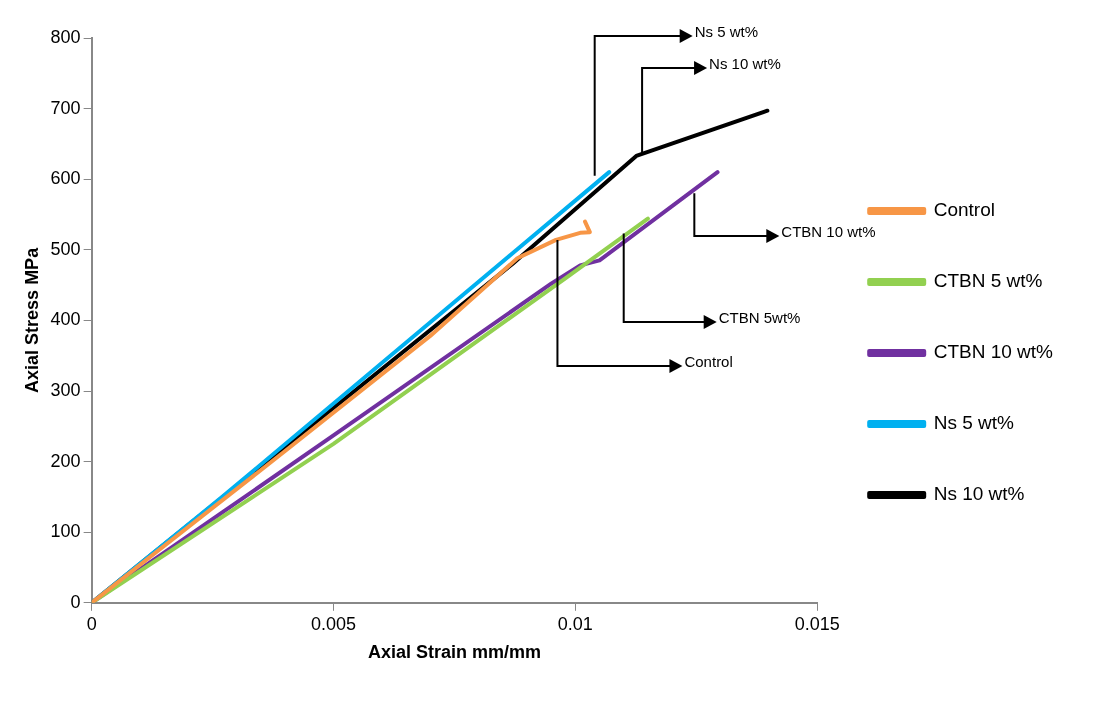 The height and width of the screenshot is (719, 1095). Describe the element at coordinates (708, 362) in the screenshot. I see `annotation: Control` at that location.